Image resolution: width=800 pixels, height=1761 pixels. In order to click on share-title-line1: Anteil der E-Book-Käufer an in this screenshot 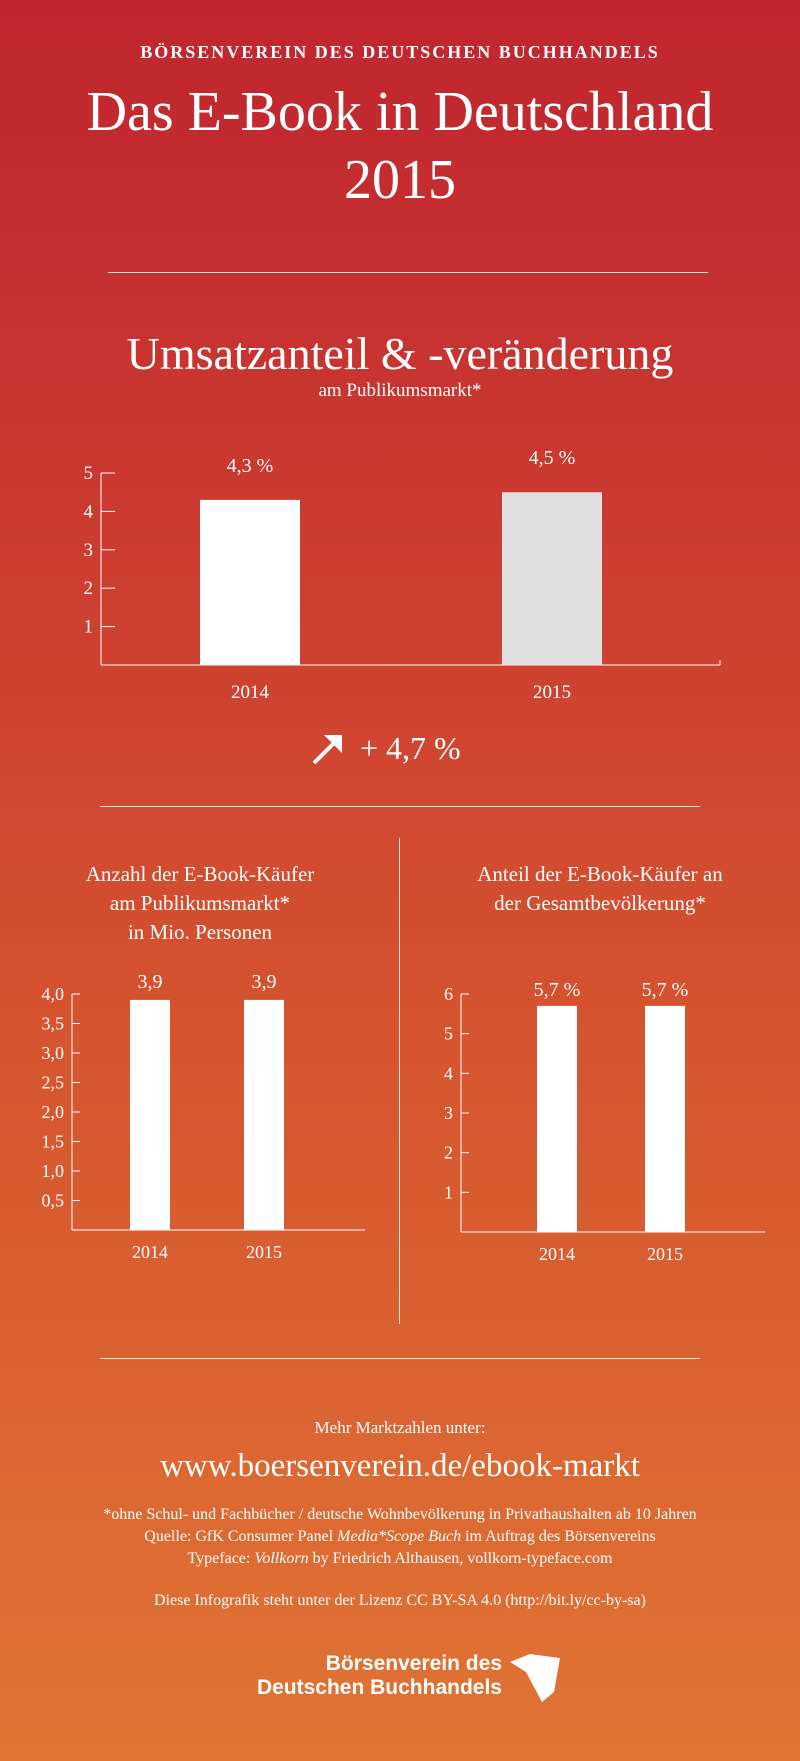, I will do `click(600, 874)`.